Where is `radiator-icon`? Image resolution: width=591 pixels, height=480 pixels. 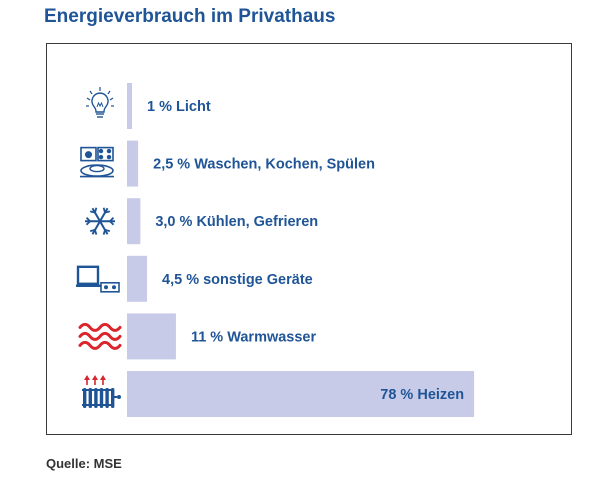
radiator-icon is located at coordinates (101, 391).